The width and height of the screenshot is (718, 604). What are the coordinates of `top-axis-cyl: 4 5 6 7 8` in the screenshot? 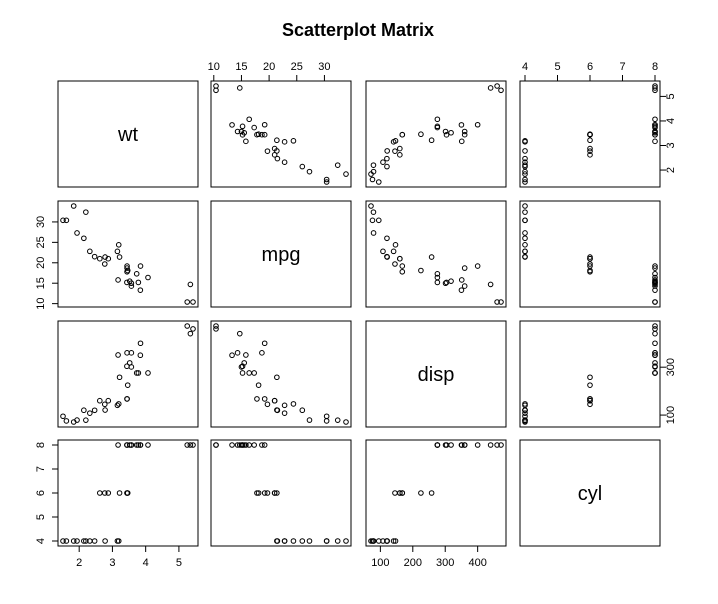 It's located at (590, 71).